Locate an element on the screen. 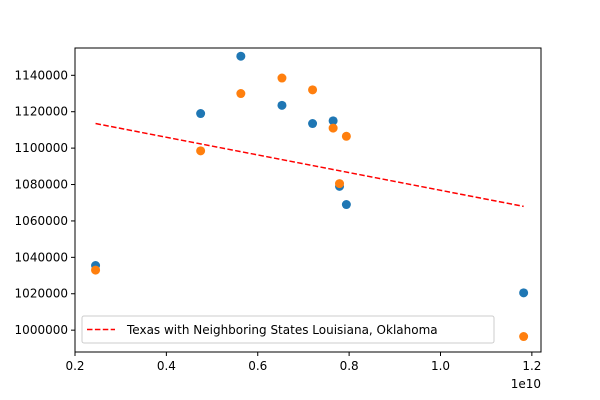  x-tick-label-0: 0.2 is located at coordinates (74, 366).